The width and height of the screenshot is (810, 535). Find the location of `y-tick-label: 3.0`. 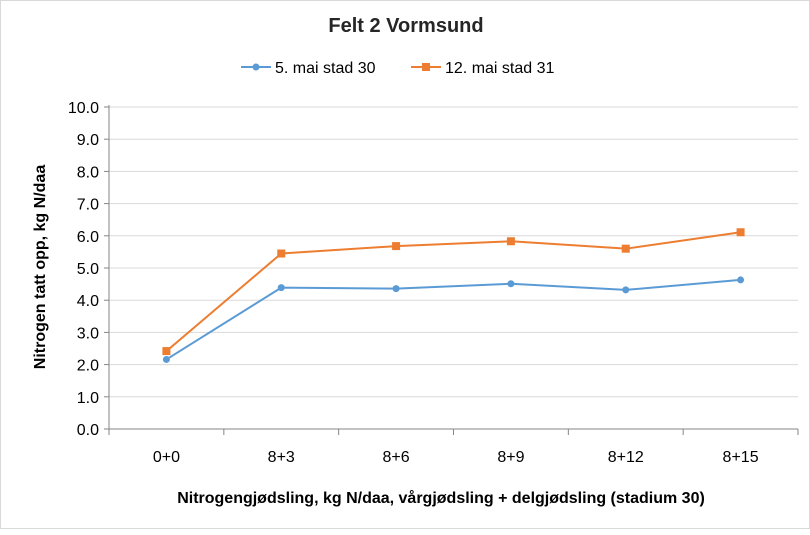

y-tick-label: 3.0 is located at coordinates (88, 333).